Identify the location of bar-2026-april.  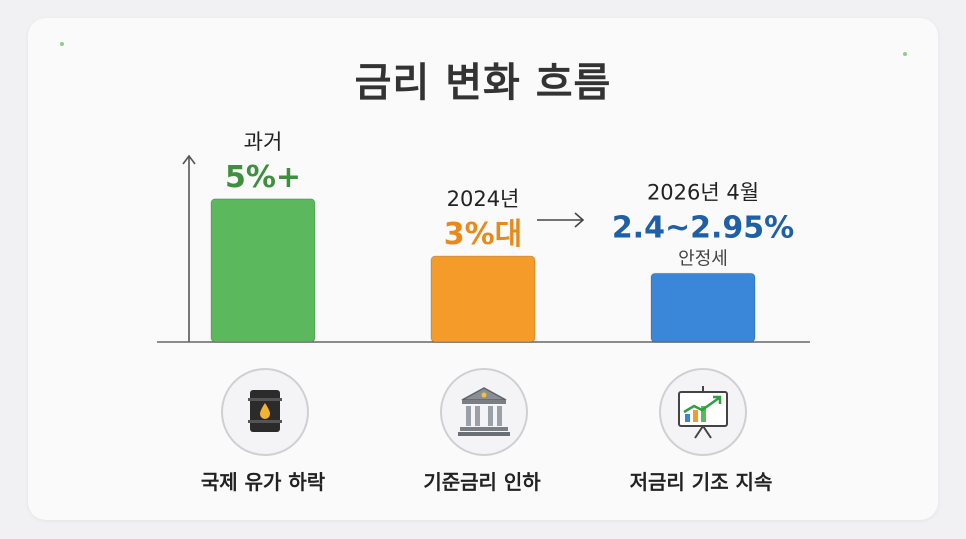
(703, 307).